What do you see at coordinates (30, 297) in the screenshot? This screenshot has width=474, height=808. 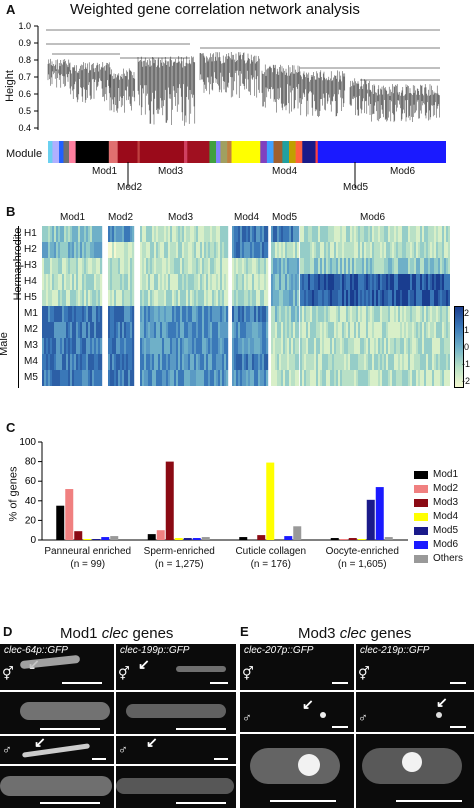 I see `row-label-h5: H5` at bounding box center [30, 297].